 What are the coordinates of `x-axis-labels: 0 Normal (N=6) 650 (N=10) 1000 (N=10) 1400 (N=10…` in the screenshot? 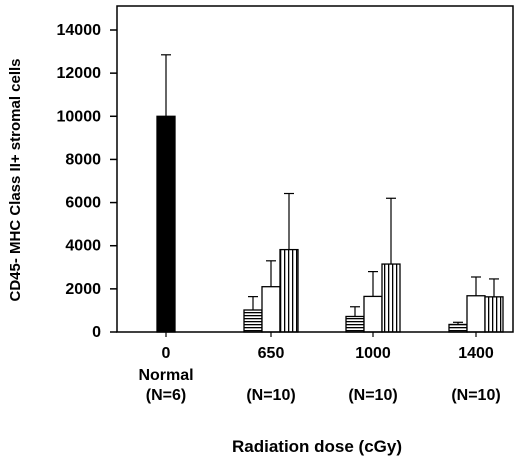 It's located at (319, 368).